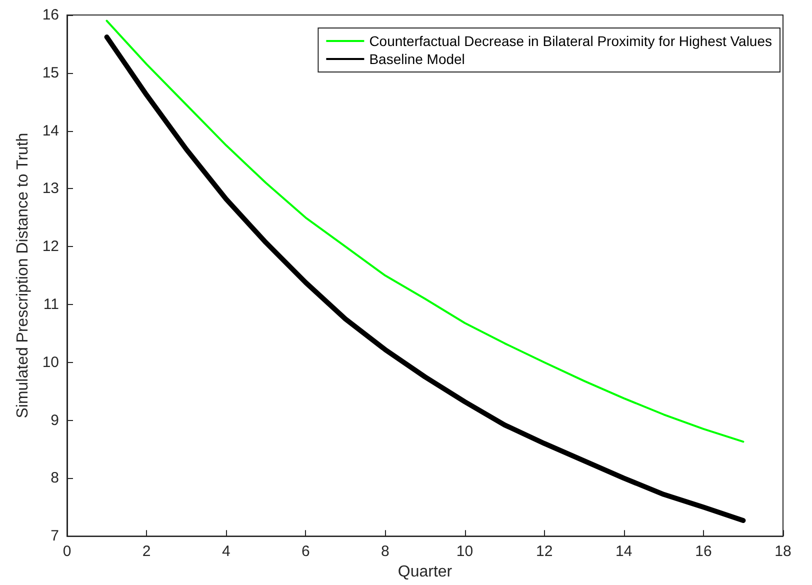 Image resolution: width=812 pixels, height=585 pixels. I want to click on x-axis-title: Quarter, so click(425, 572).